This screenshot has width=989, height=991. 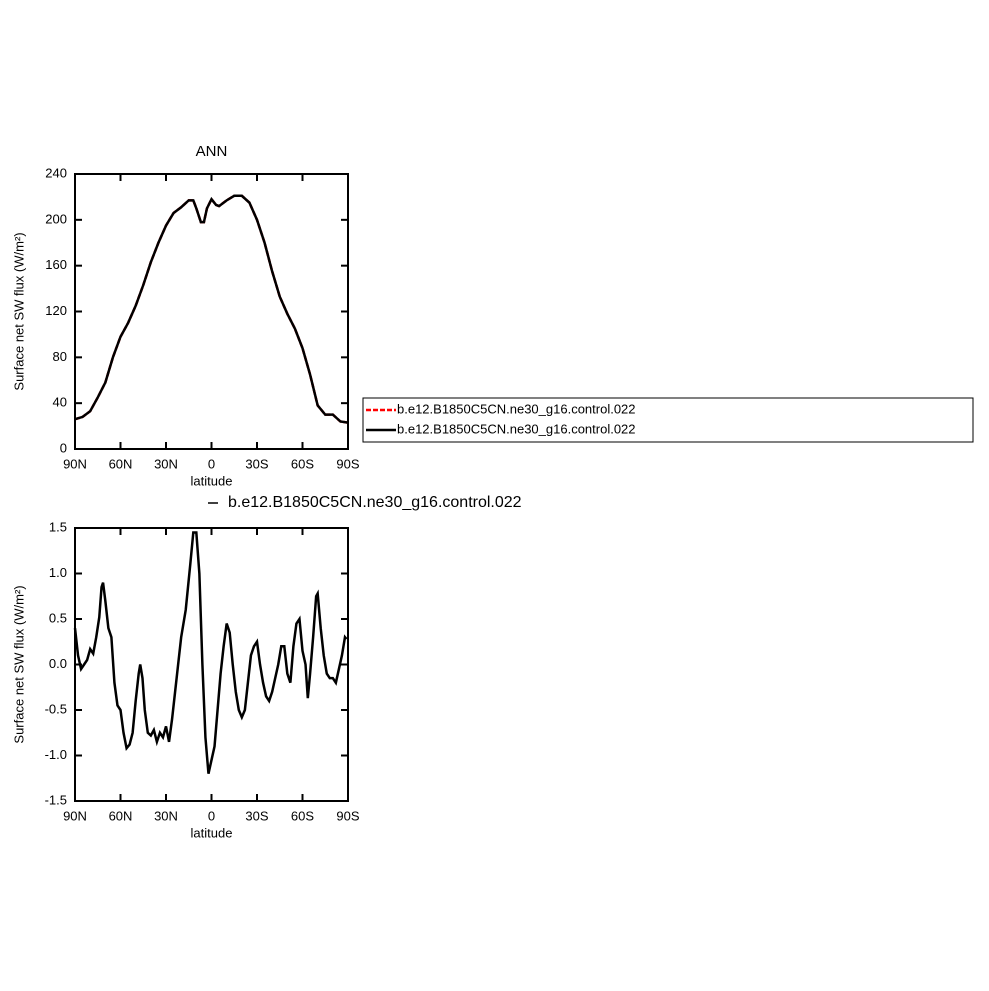 What do you see at coordinates (668, 420) in the screenshot?
I see `legend-box` at bounding box center [668, 420].